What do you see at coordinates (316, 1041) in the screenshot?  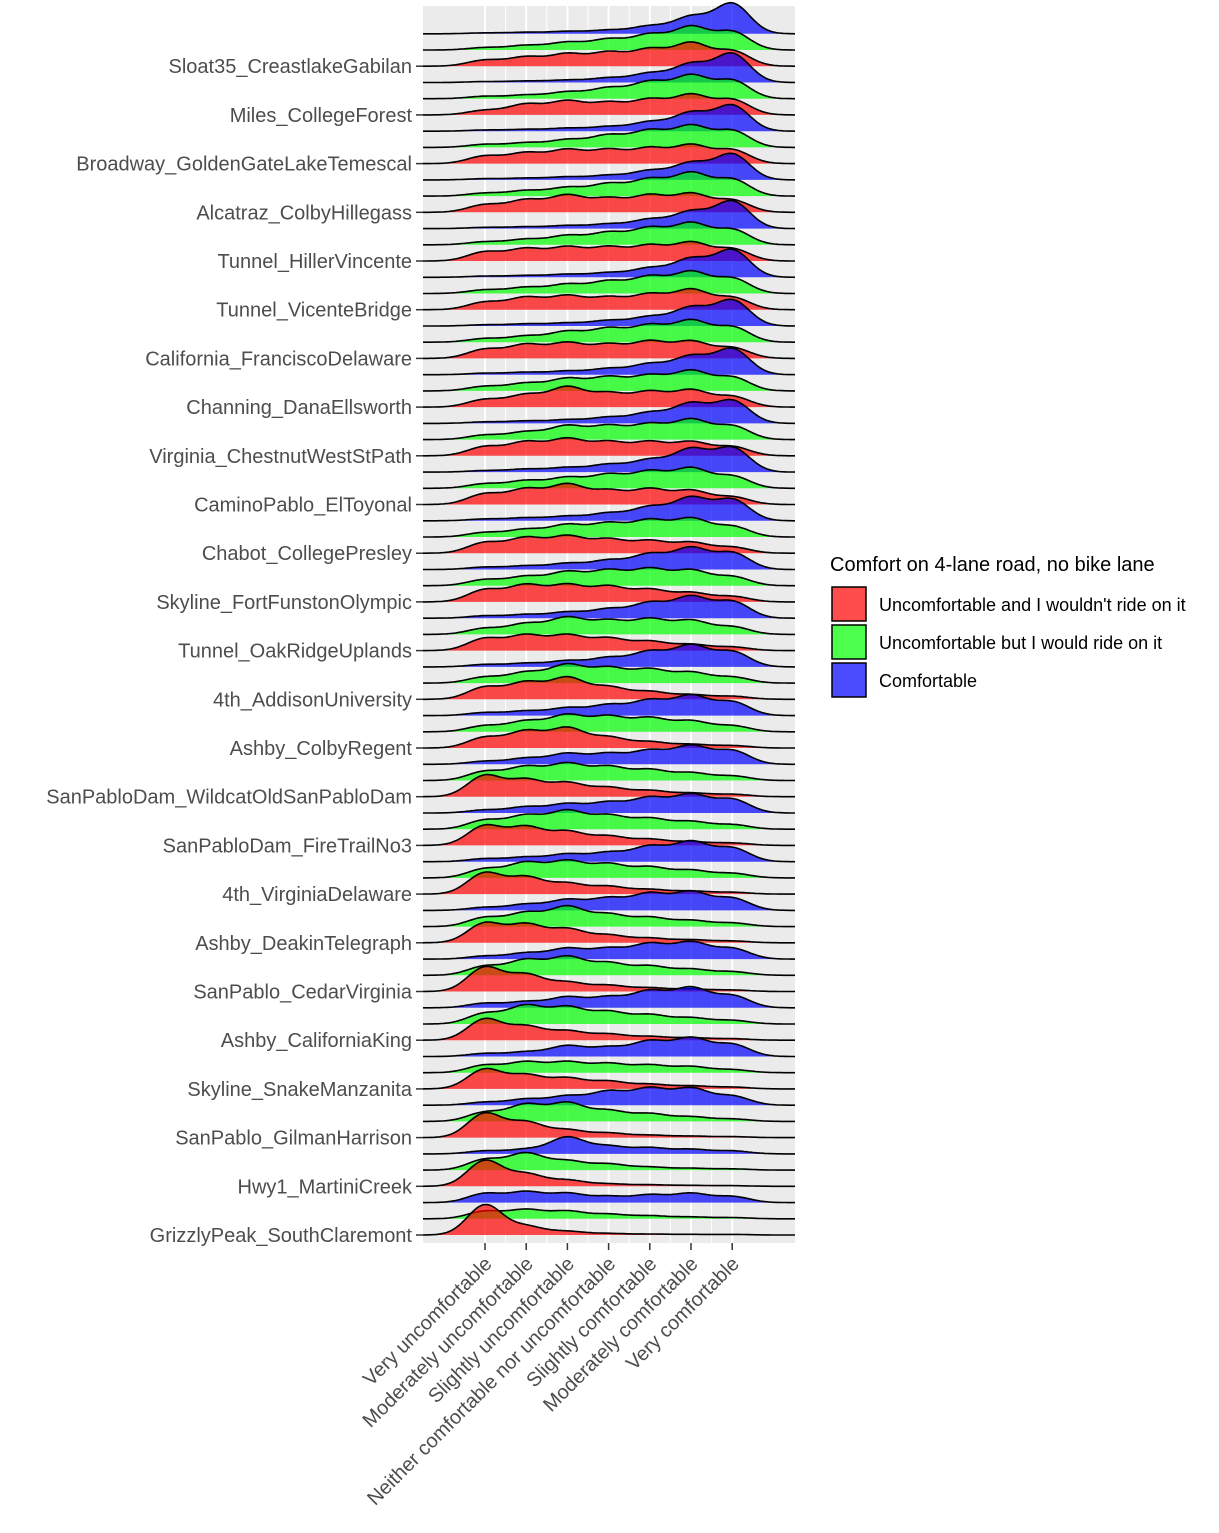 I see `category-label: Ashby_CaliforniaKing` at bounding box center [316, 1041].